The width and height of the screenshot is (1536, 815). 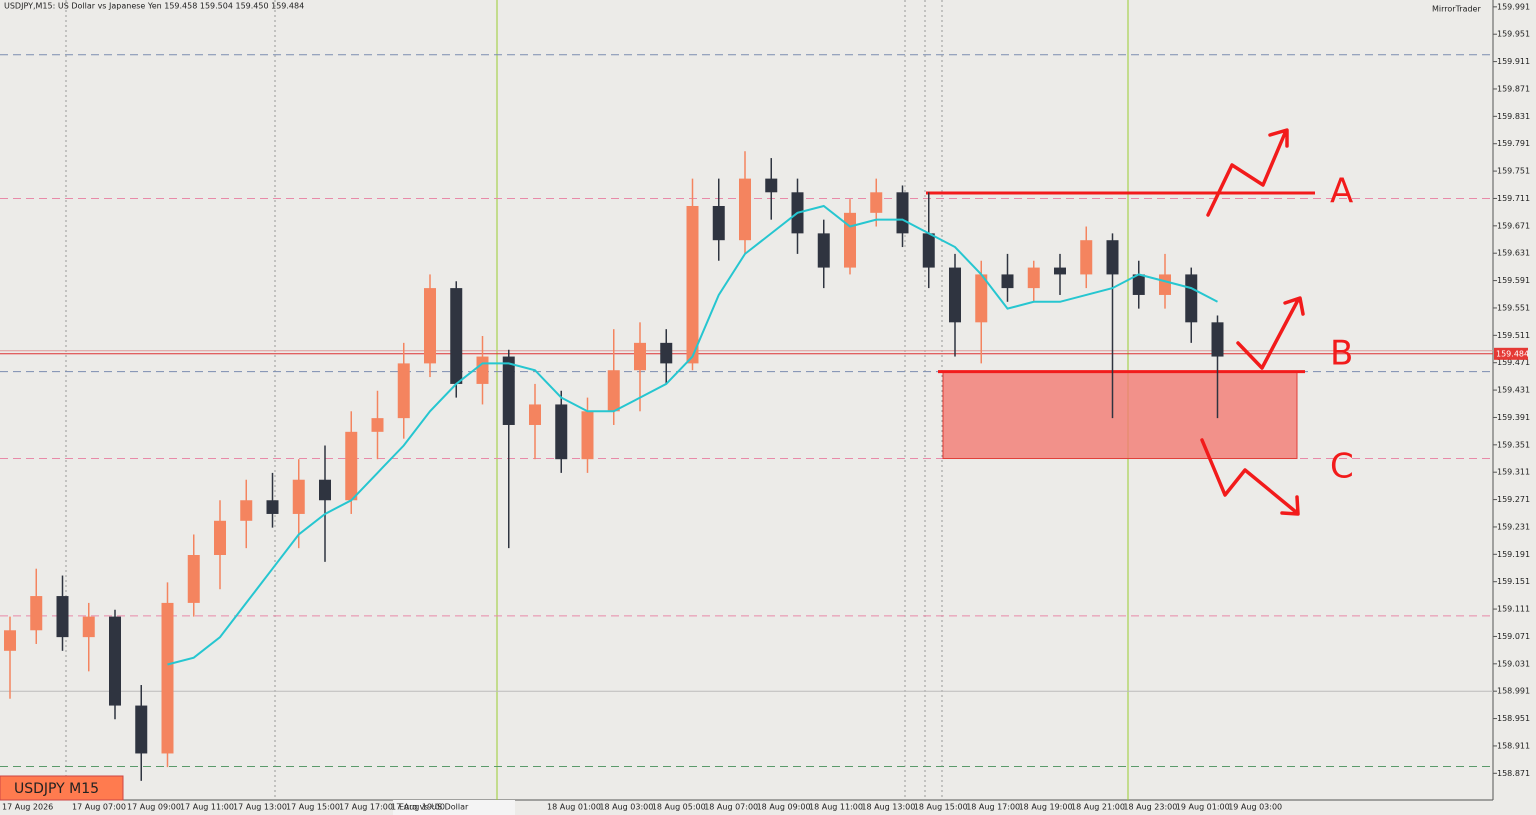 What do you see at coordinates (1150, 807) in the screenshot?
I see `x-tick-label: 18 Aug 23:00` at bounding box center [1150, 807].